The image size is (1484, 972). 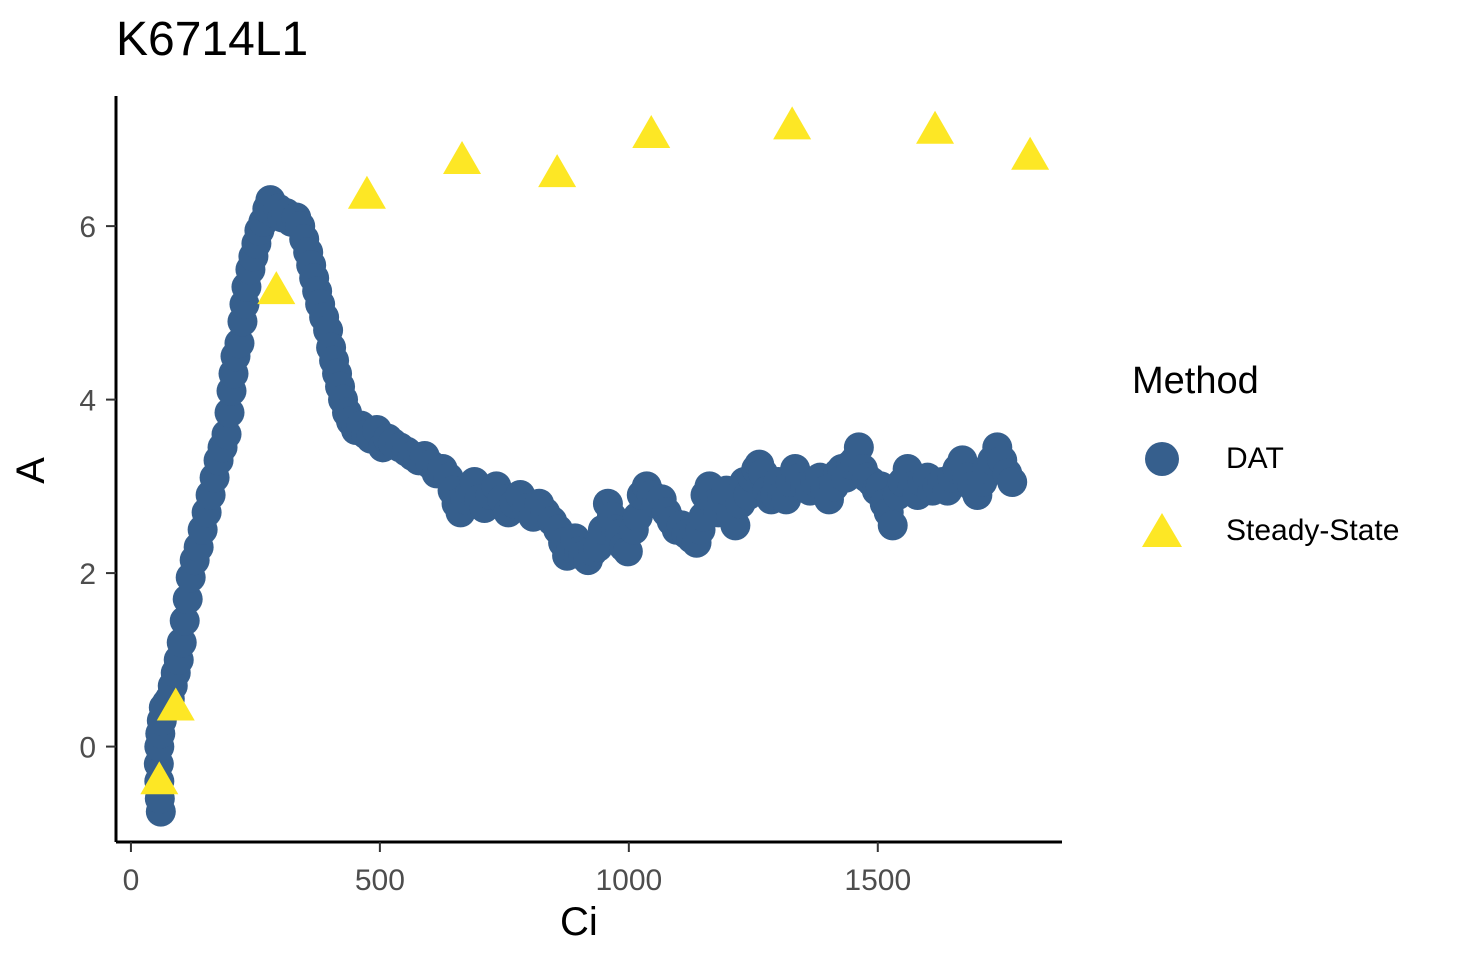 What do you see at coordinates (131, 880) in the screenshot?
I see `x-tick-label: 0` at bounding box center [131, 880].